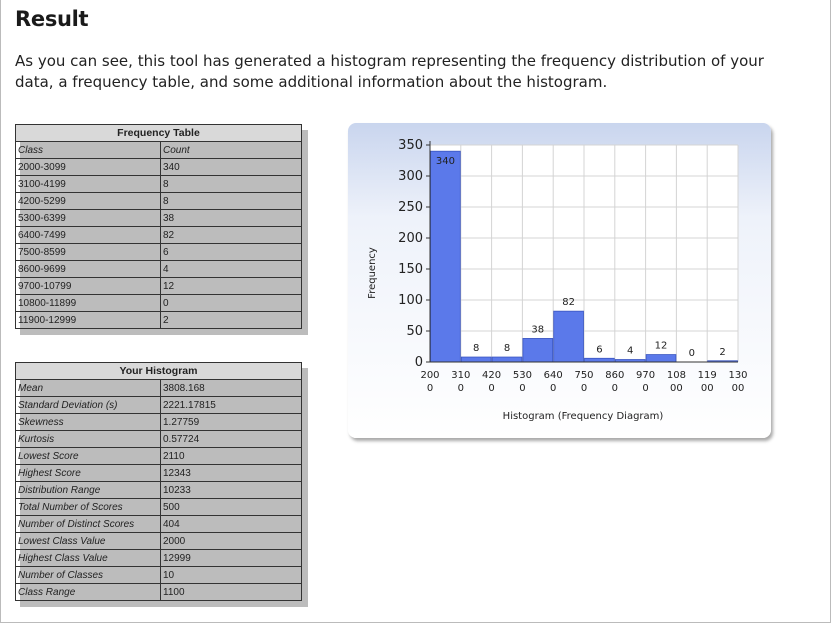 The width and height of the screenshot is (831, 624). I want to click on count-cell: 38, so click(231, 218).